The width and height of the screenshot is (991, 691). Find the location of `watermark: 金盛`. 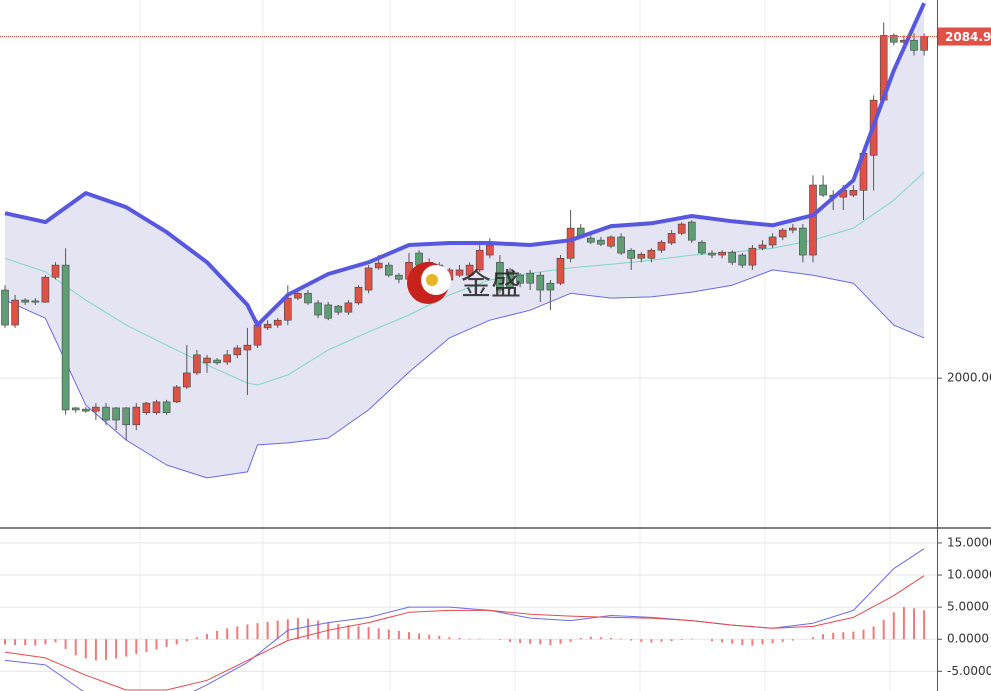

watermark: 金盛 is located at coordinates (491, 285).